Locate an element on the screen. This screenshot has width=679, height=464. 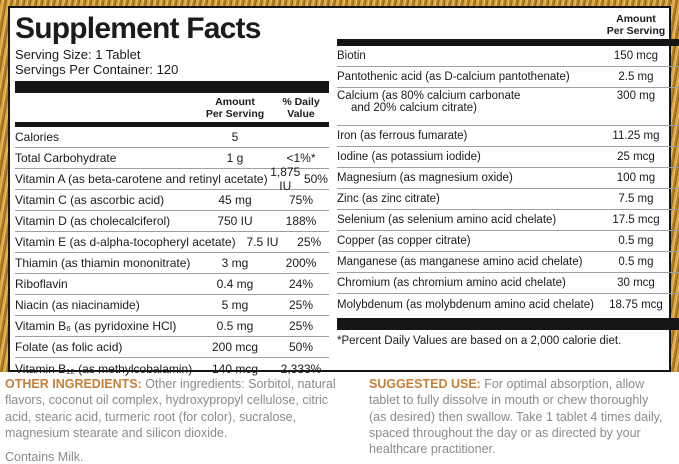
column-headers-right: Amount Per Serving % Daily Value is located at coordinates (508, 24).